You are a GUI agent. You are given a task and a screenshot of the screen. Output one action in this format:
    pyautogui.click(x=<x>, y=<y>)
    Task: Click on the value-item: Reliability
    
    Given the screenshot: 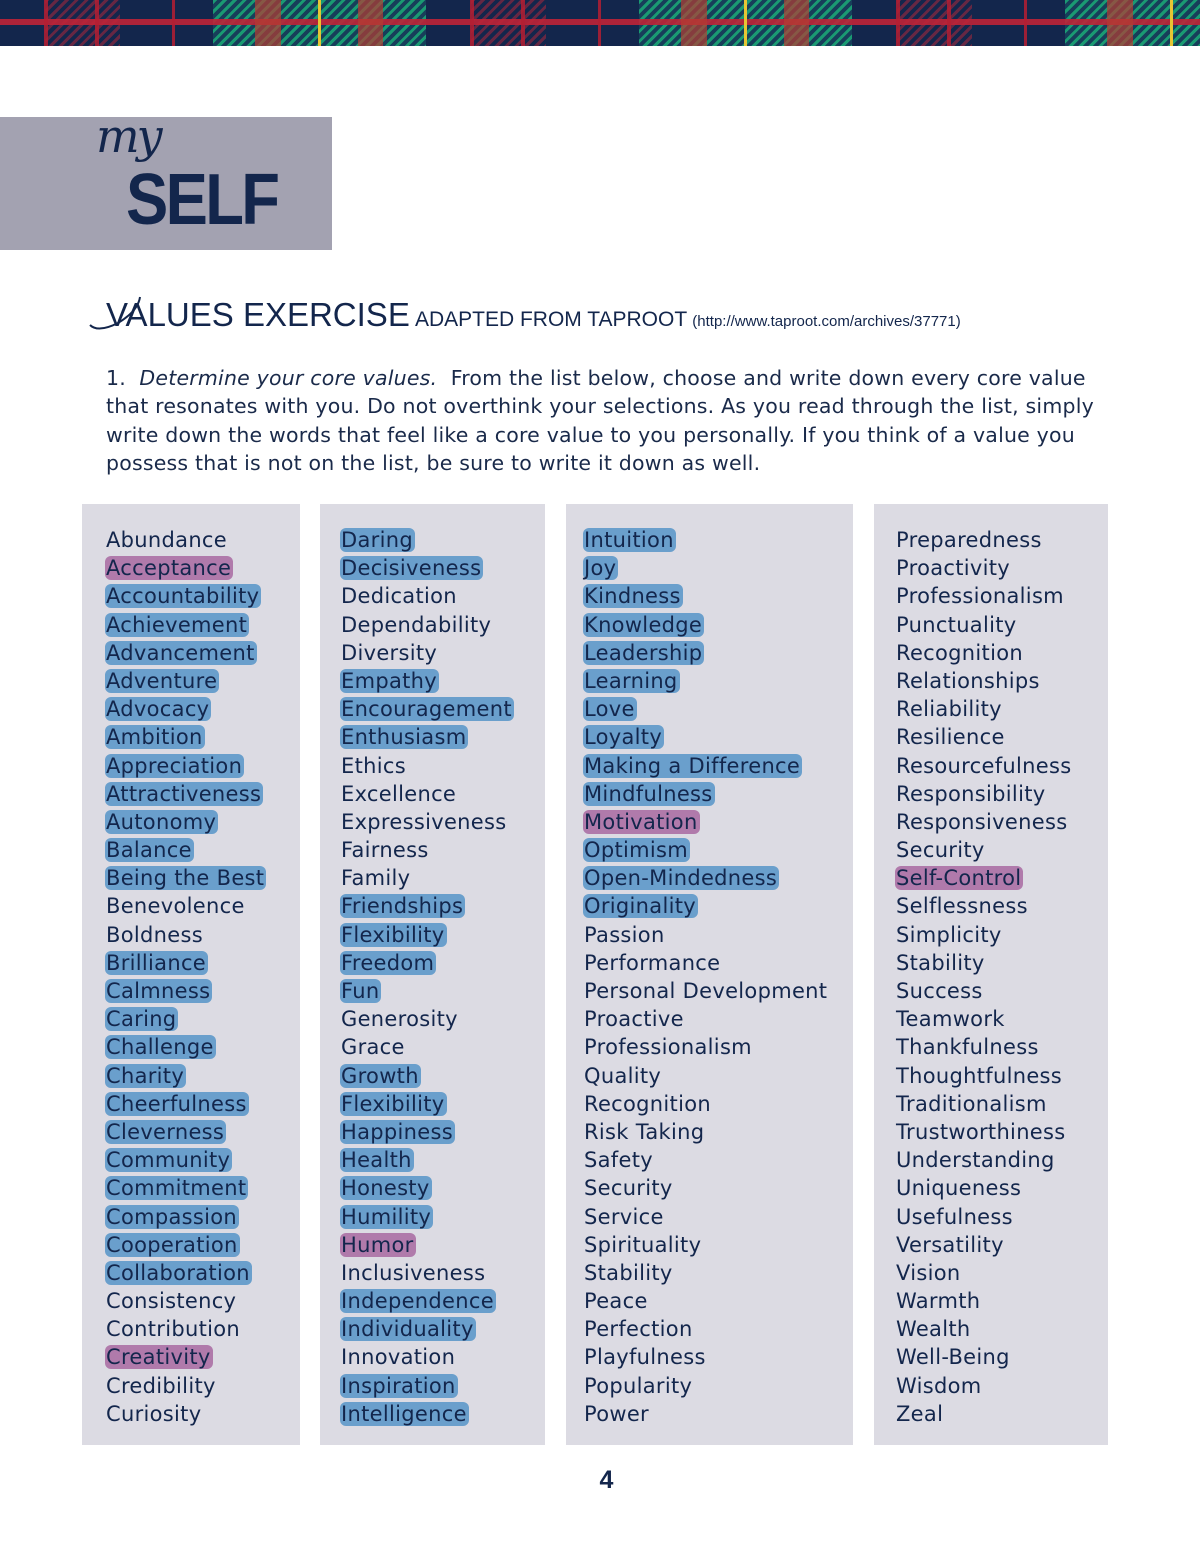 What is the action you would take?
    pyautogui.click(x=984, y=709)
    